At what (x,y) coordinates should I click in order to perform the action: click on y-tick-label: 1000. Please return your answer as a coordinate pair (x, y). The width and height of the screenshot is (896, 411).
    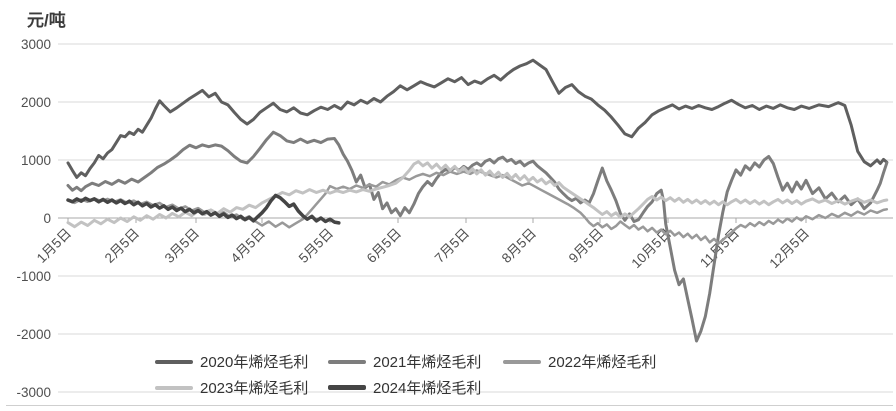
    Looking at the image, I should click on (36, 160).